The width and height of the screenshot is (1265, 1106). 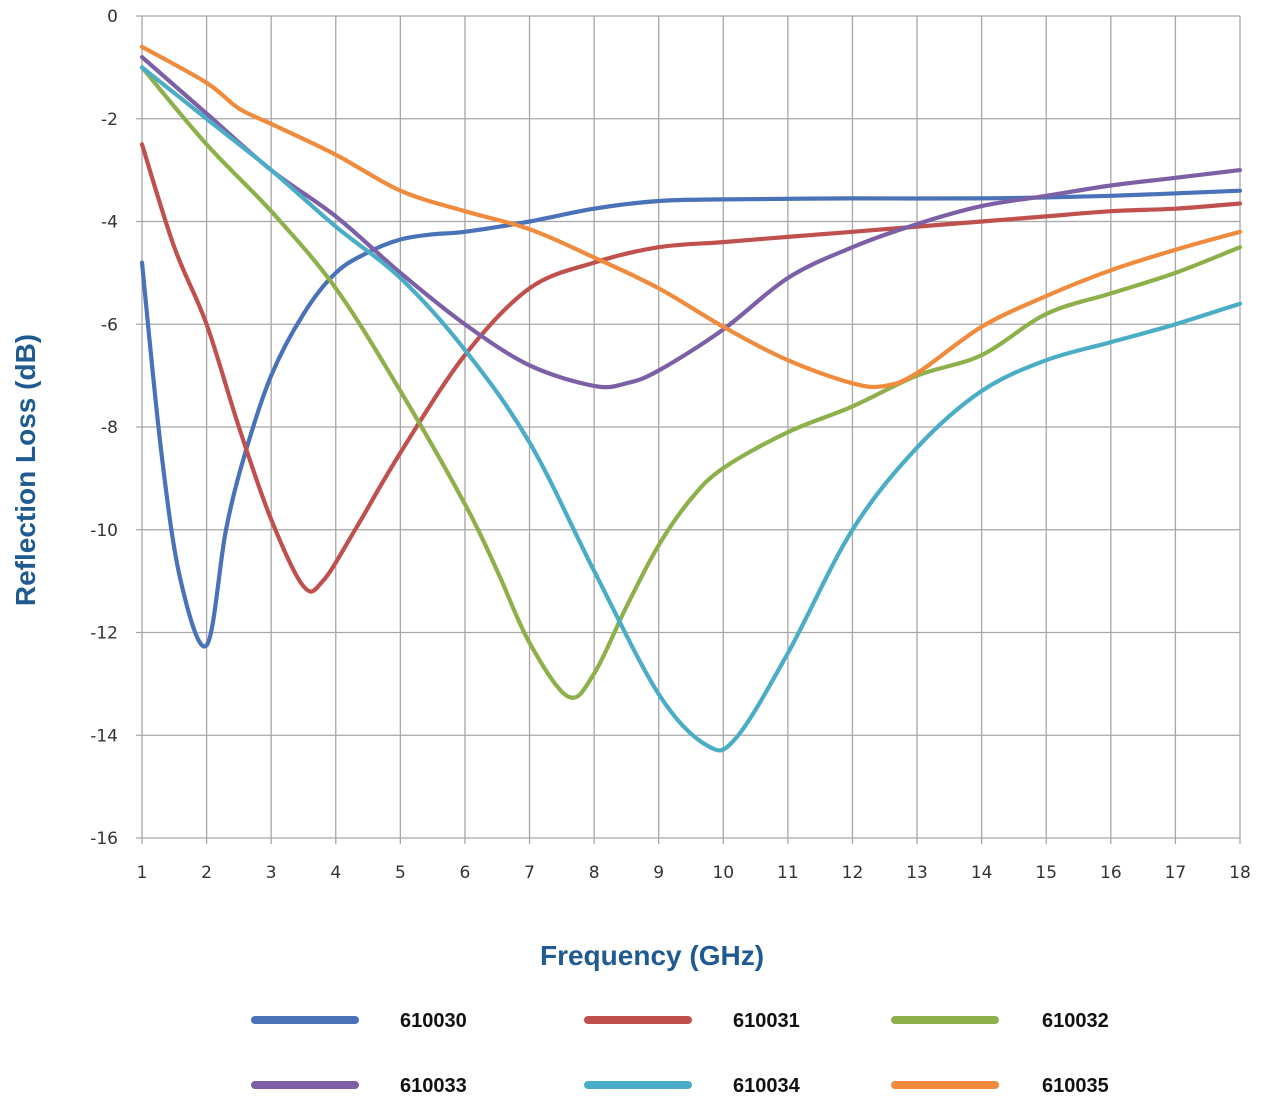 I want to click on legend-label: 610033, so click(x=433, y=1086).